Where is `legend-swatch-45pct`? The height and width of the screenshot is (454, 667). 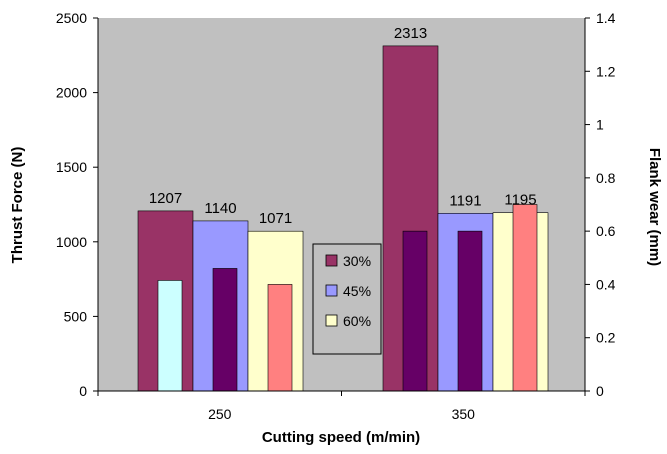
legend-swatch-45pct is located at coordinates (331, 290).